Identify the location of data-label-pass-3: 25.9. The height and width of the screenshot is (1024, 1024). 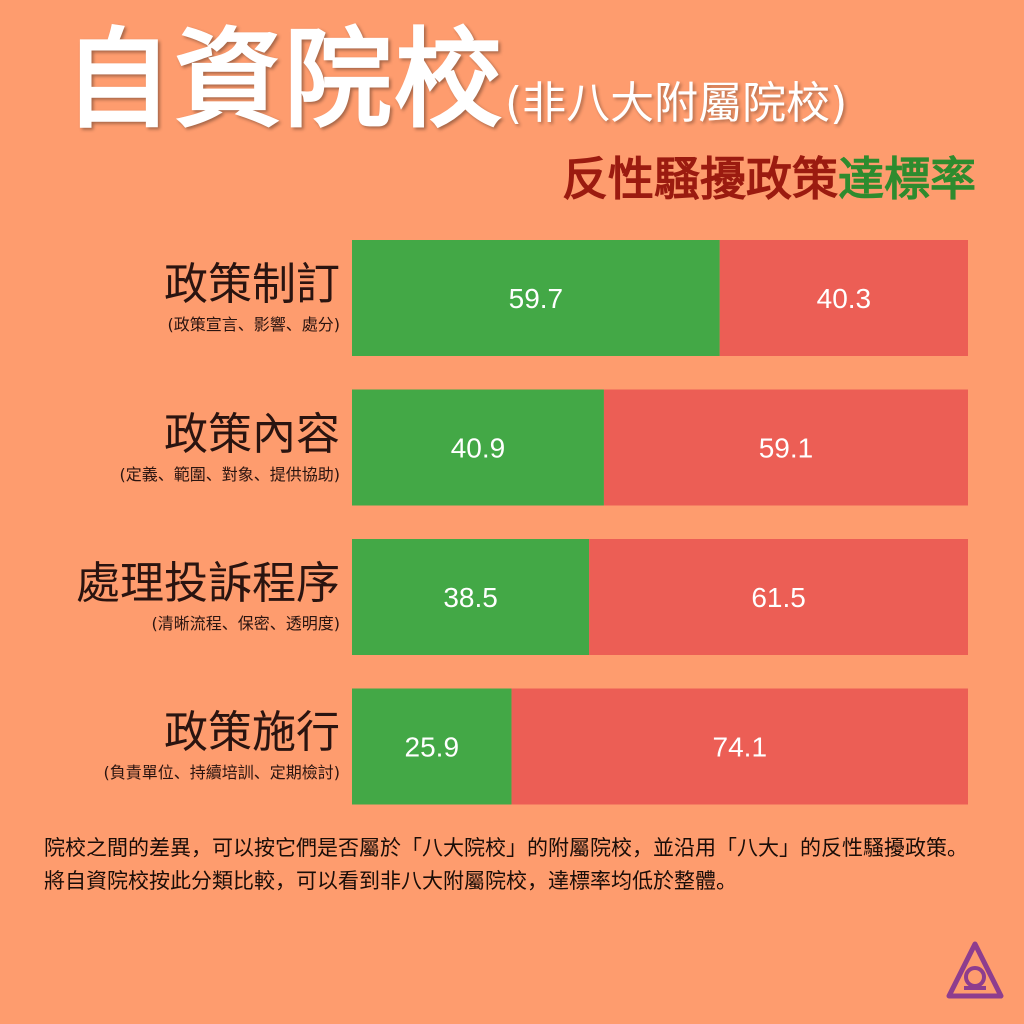
(432, 747).